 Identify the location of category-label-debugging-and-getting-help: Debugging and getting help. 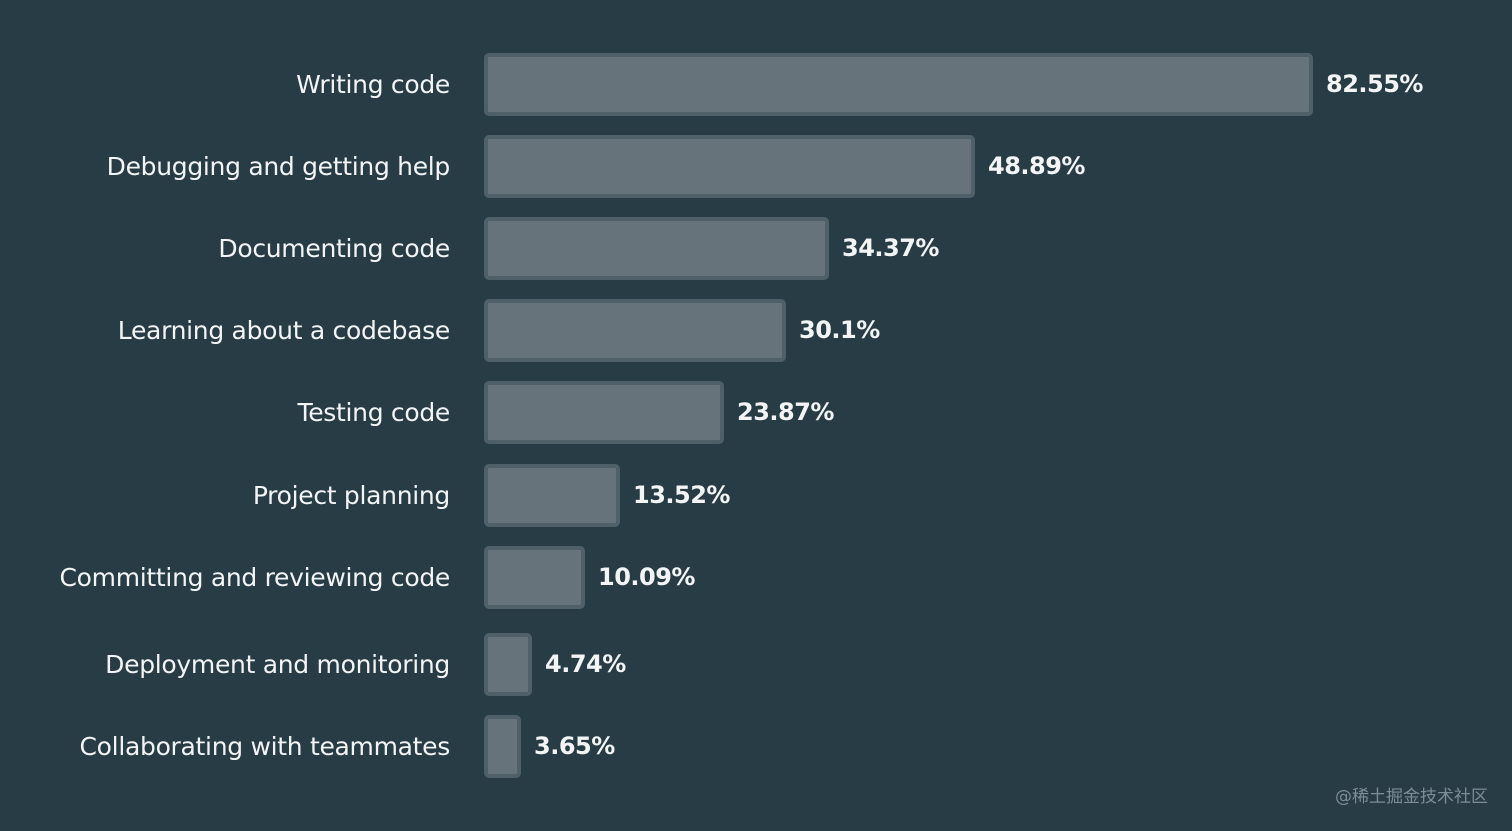
(278, 166).